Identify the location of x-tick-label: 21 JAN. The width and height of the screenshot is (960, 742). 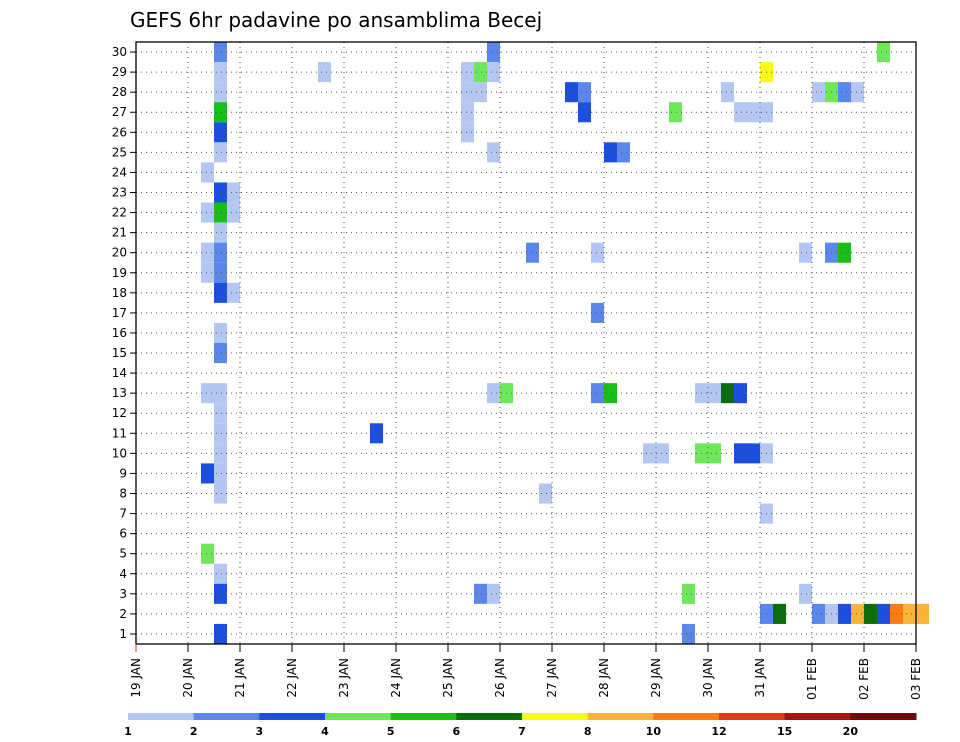
(240, 678).